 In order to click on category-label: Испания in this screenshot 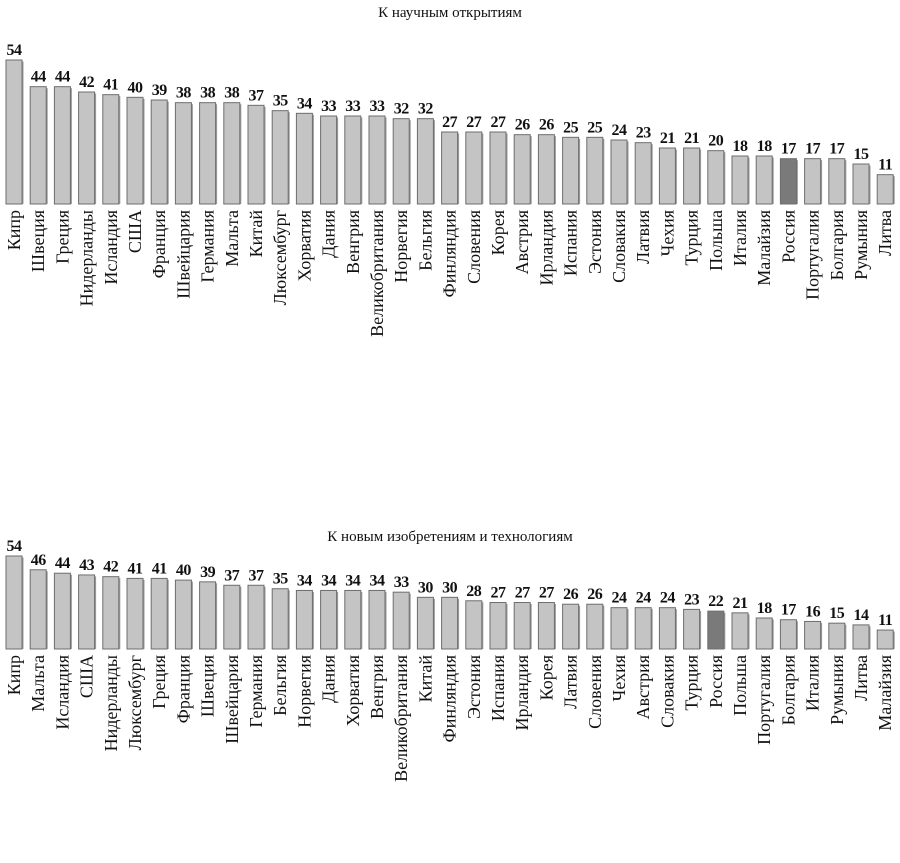, I will do `click(498, 688)`.